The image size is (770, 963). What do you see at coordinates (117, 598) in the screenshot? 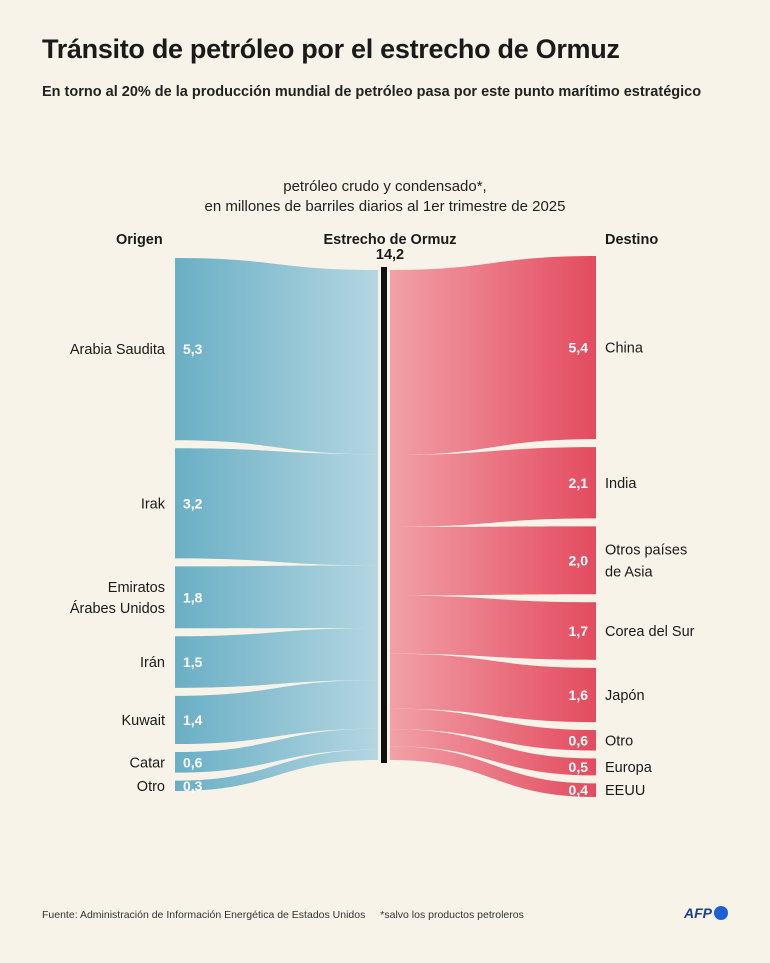
I see `origin-label-emiratos-arabes-unidos: Emiratos Árabes Unidos` at bounding box center [117, 598].